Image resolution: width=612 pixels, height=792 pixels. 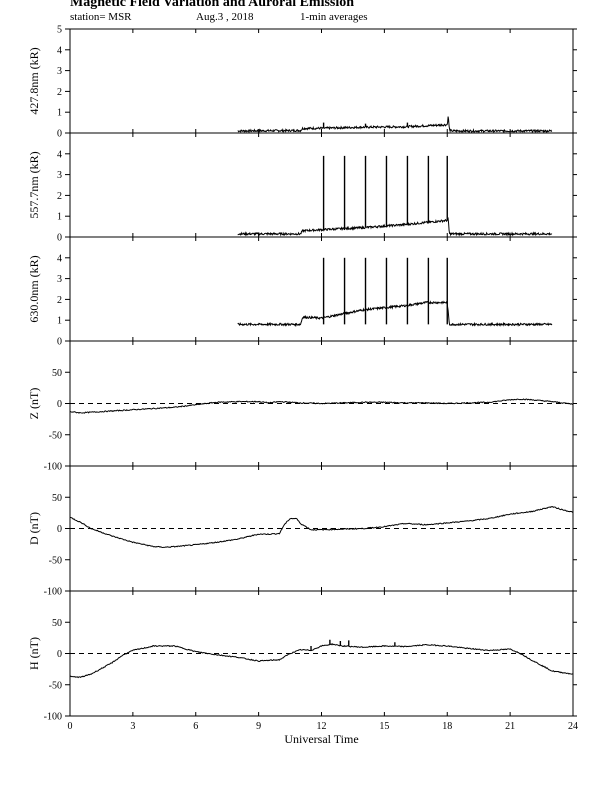 I want to click on x-tick-label: 9, so click(x=258, y=726).